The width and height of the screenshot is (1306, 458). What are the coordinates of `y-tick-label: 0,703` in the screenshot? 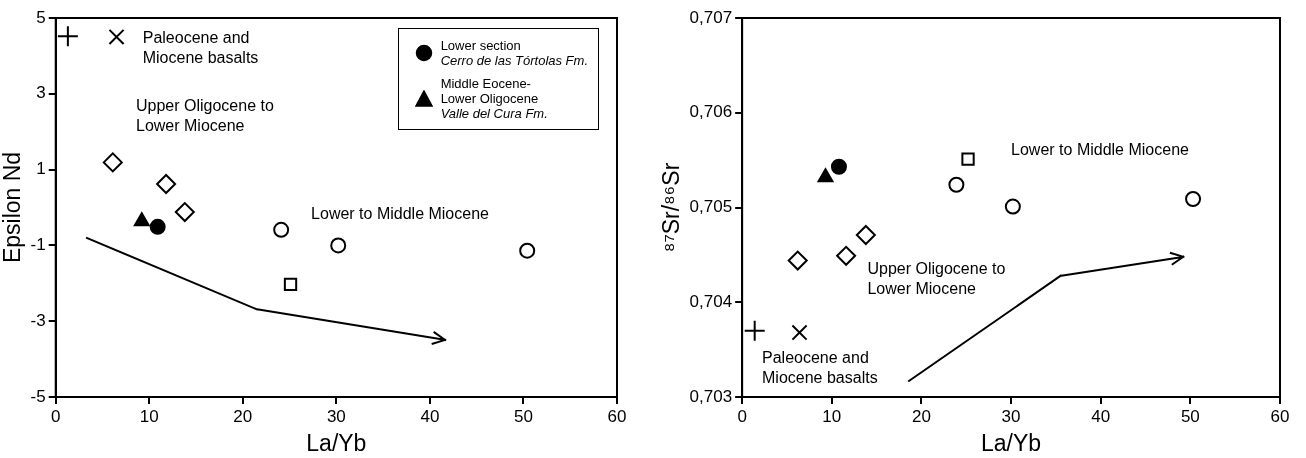 It's located at (711, 396).